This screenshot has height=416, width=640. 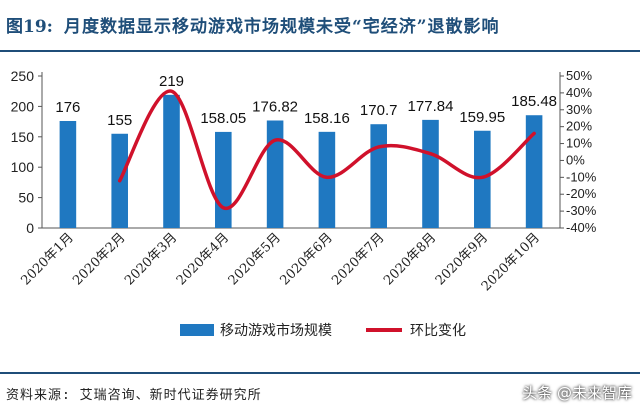 What do you see at coordinates (119, 120) in the screenshot?
I see `bar-value-label: 155` at bounding box center [119, 120].